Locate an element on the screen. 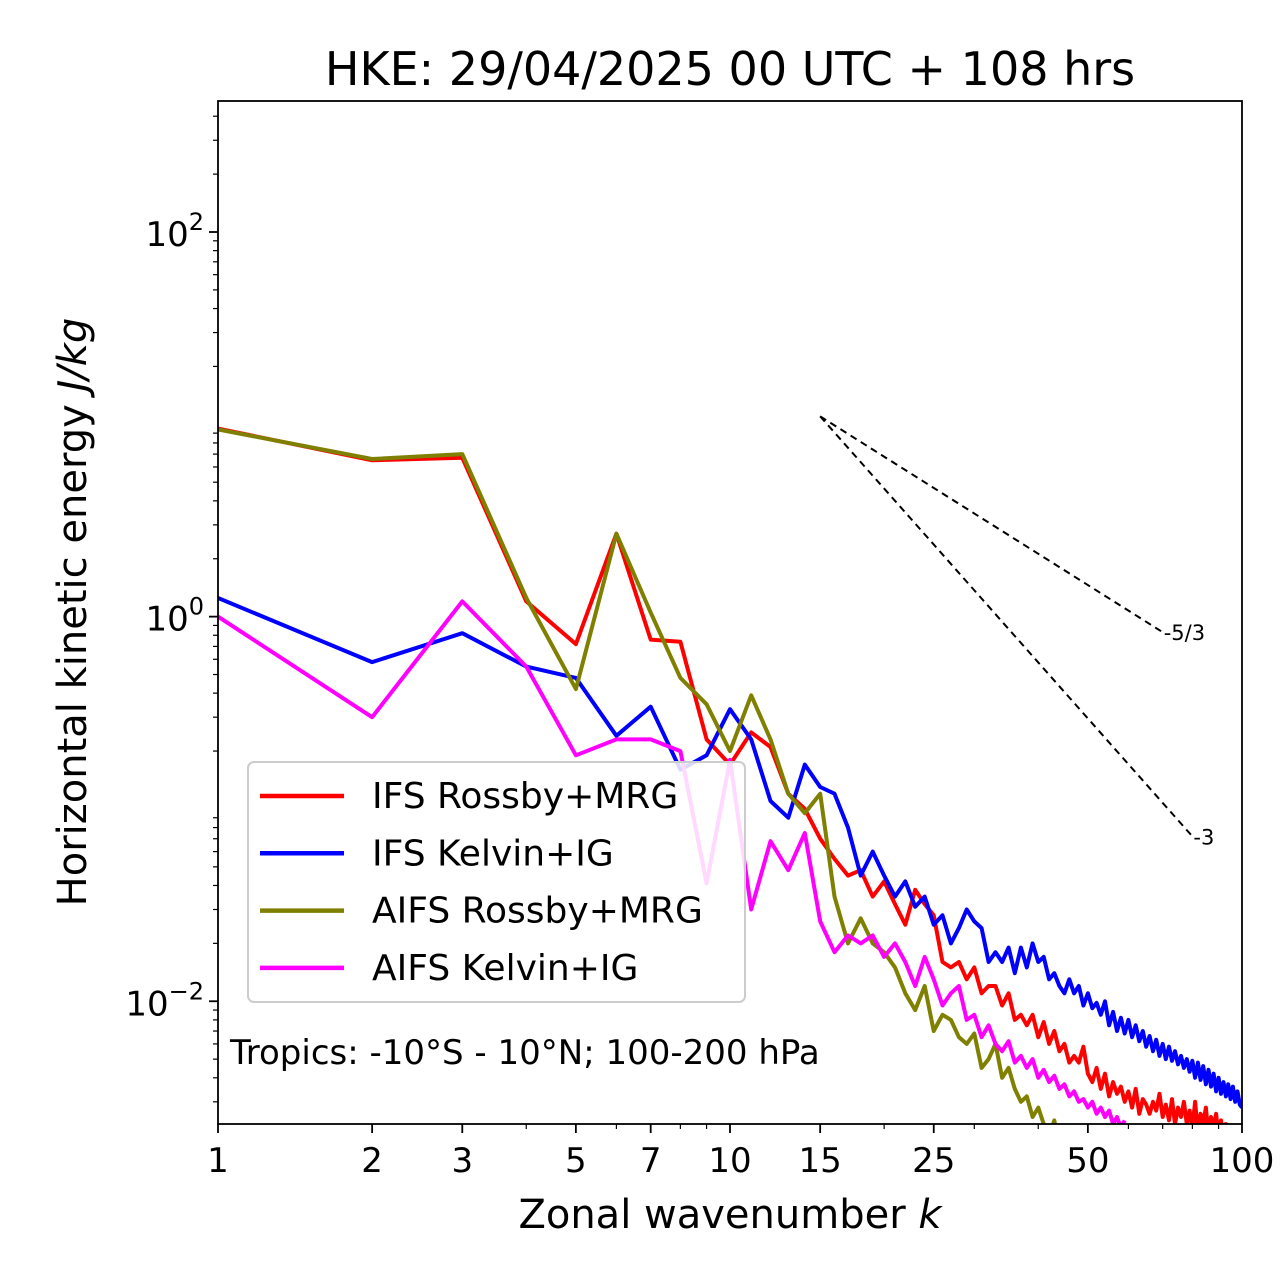  reference-slopes is located at coordinates (1006, 626).